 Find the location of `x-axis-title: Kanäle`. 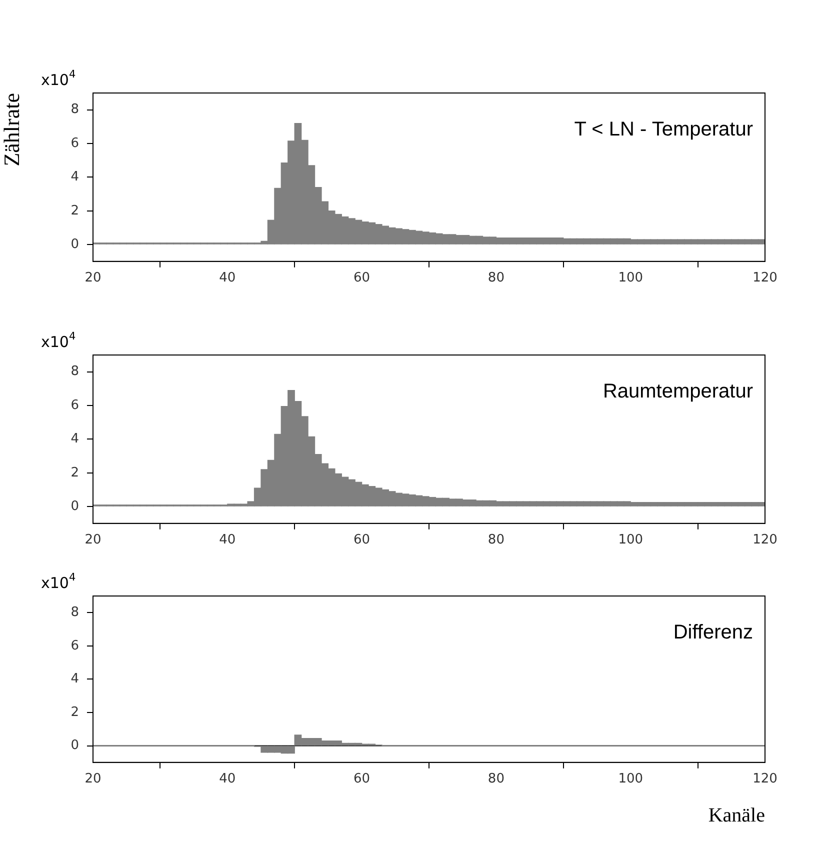

x-axis-title: Kanäle is located at coordinates (737, 815).